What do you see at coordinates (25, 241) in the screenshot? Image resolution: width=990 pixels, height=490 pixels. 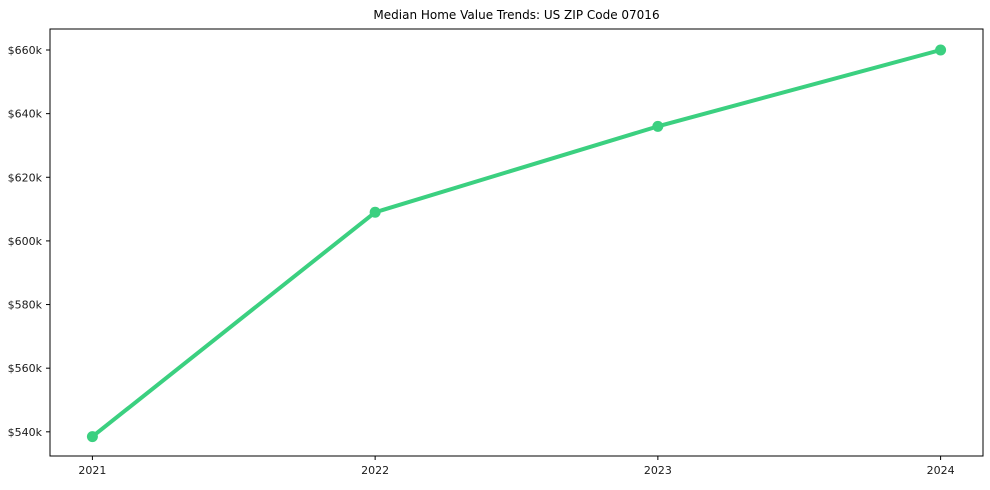 I see `y-tick-label: $600k` at bounding box center [25, 241].